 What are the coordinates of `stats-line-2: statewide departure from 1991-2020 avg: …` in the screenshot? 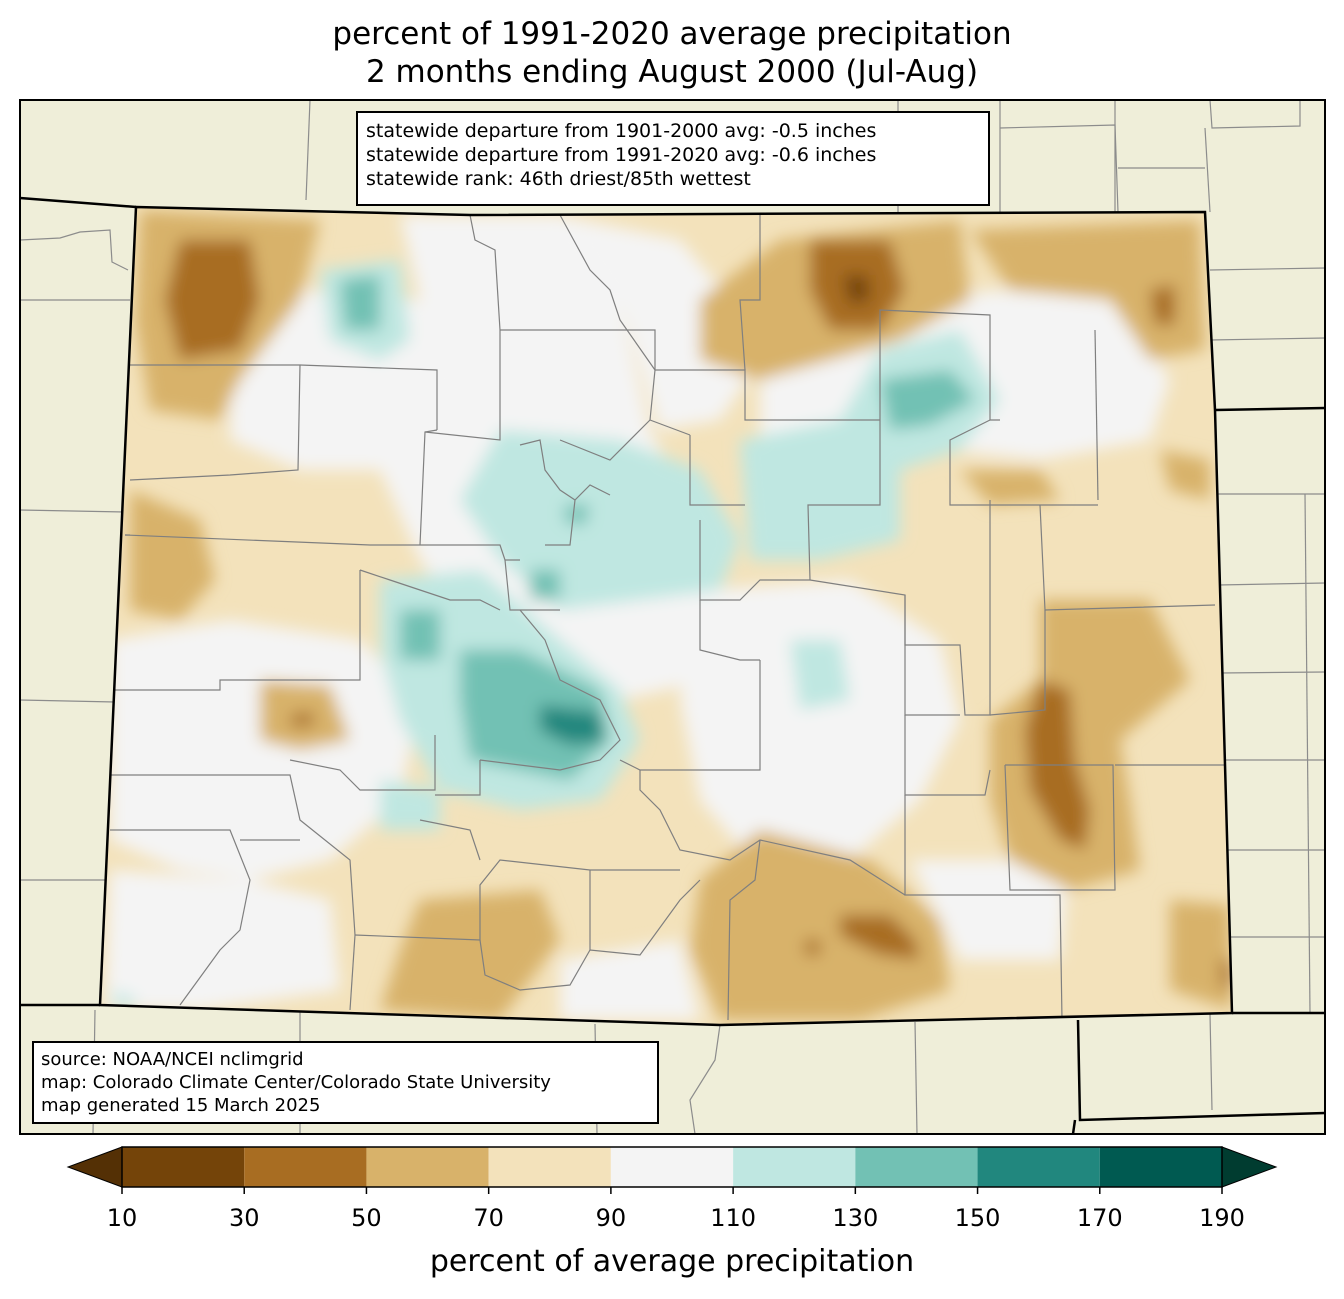 It's located at (621, 155).